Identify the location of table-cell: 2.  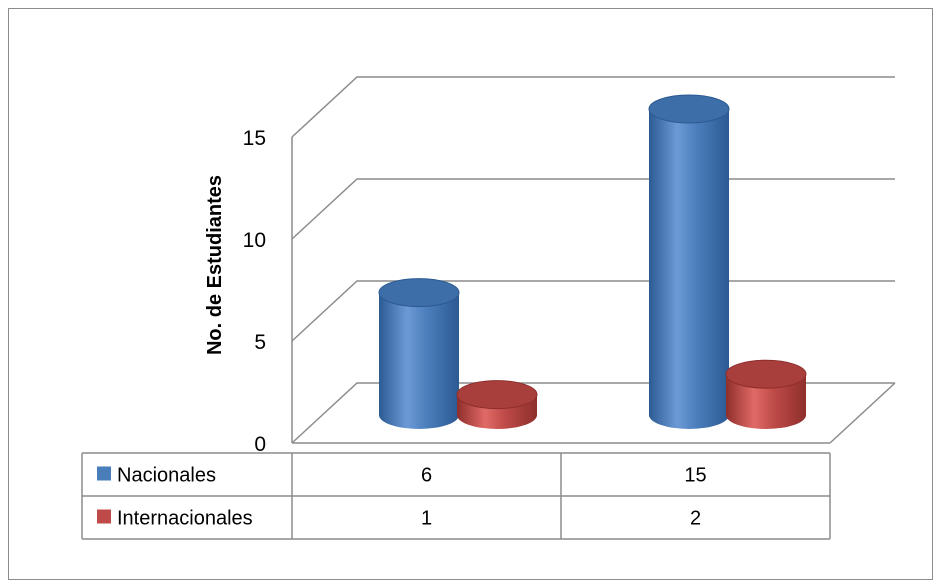
(695, 519).